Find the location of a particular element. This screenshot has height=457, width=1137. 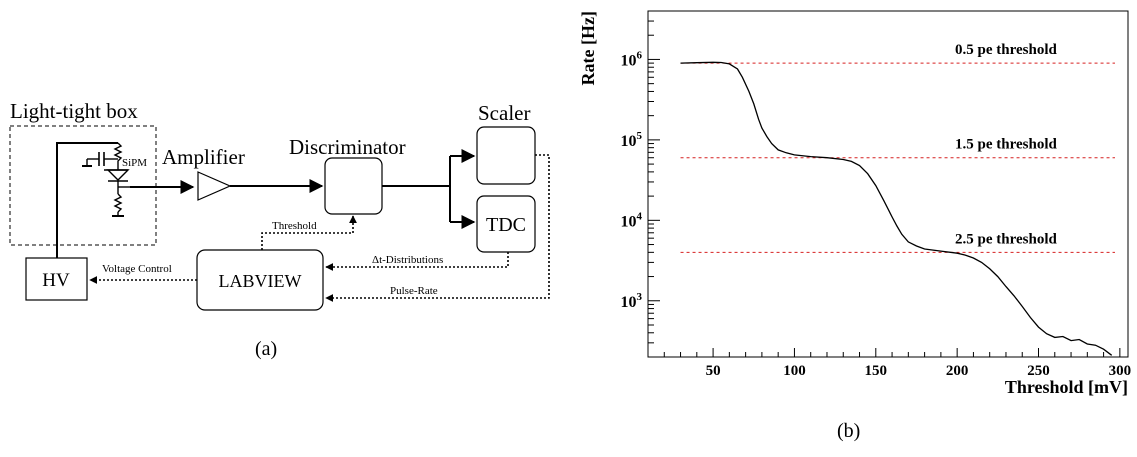

hv-box is located at coordinates (56, 279).